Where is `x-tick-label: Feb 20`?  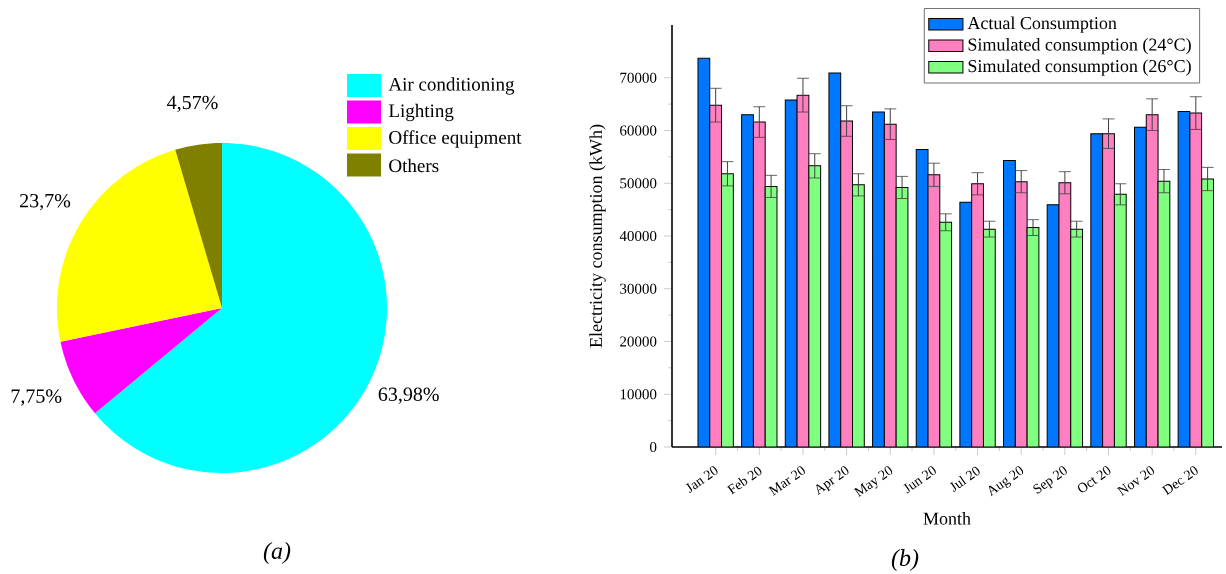
x-tick-label: Feb 20 is located at coordinates (744, 480).